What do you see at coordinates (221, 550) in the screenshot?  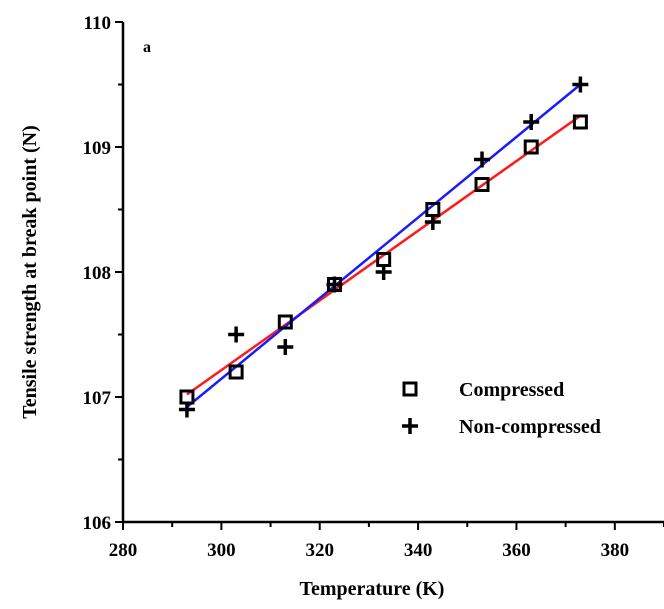 I see `x-tick-label: 300` at bounding box center [221, 550].